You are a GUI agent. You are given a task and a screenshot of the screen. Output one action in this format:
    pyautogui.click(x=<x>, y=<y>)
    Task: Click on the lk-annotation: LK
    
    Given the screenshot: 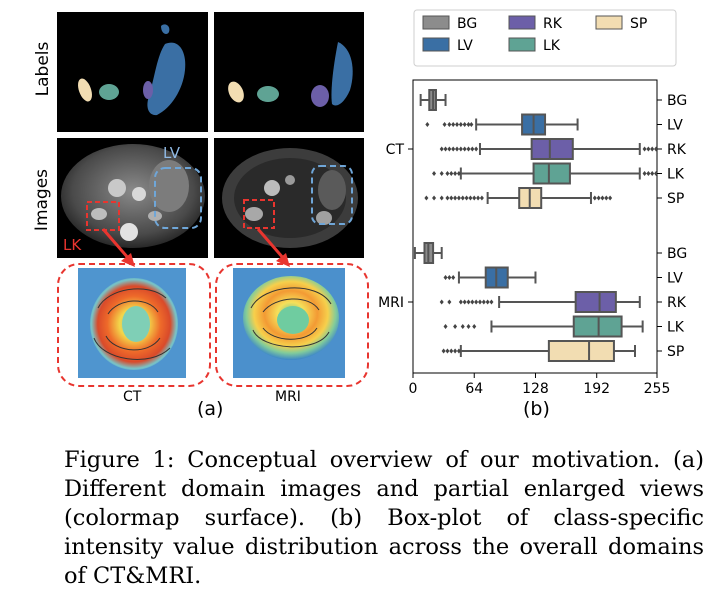 What is the action you would take?
    pyautogui.click(x=72, y=245)
    